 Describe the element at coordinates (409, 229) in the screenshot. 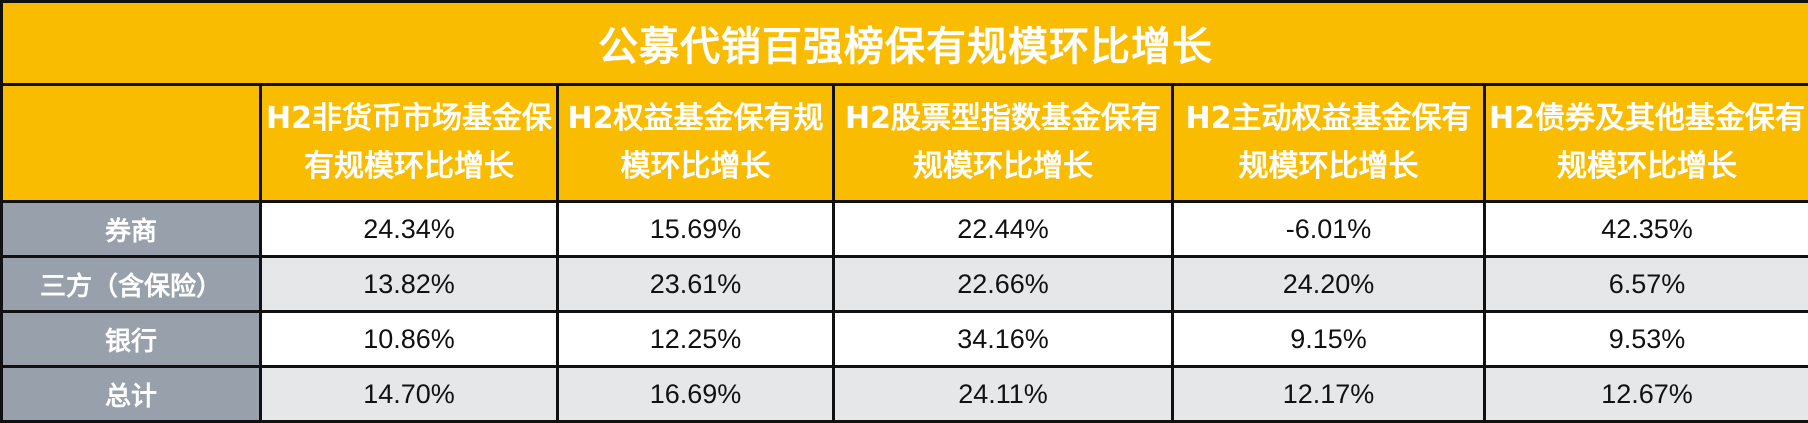

I see `table-cell: 24.34%` at that location.